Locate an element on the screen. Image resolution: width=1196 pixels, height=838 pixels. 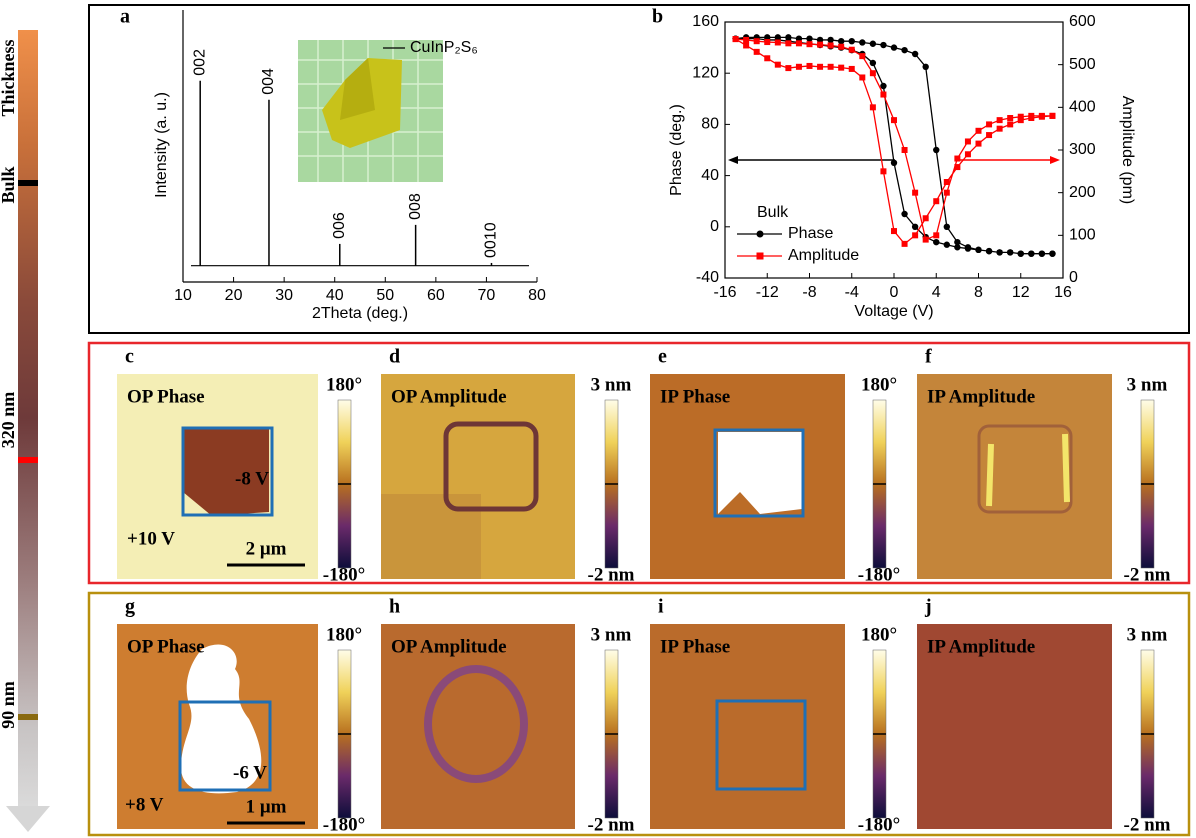
crystal-photo is located at coordinates (370, 111).